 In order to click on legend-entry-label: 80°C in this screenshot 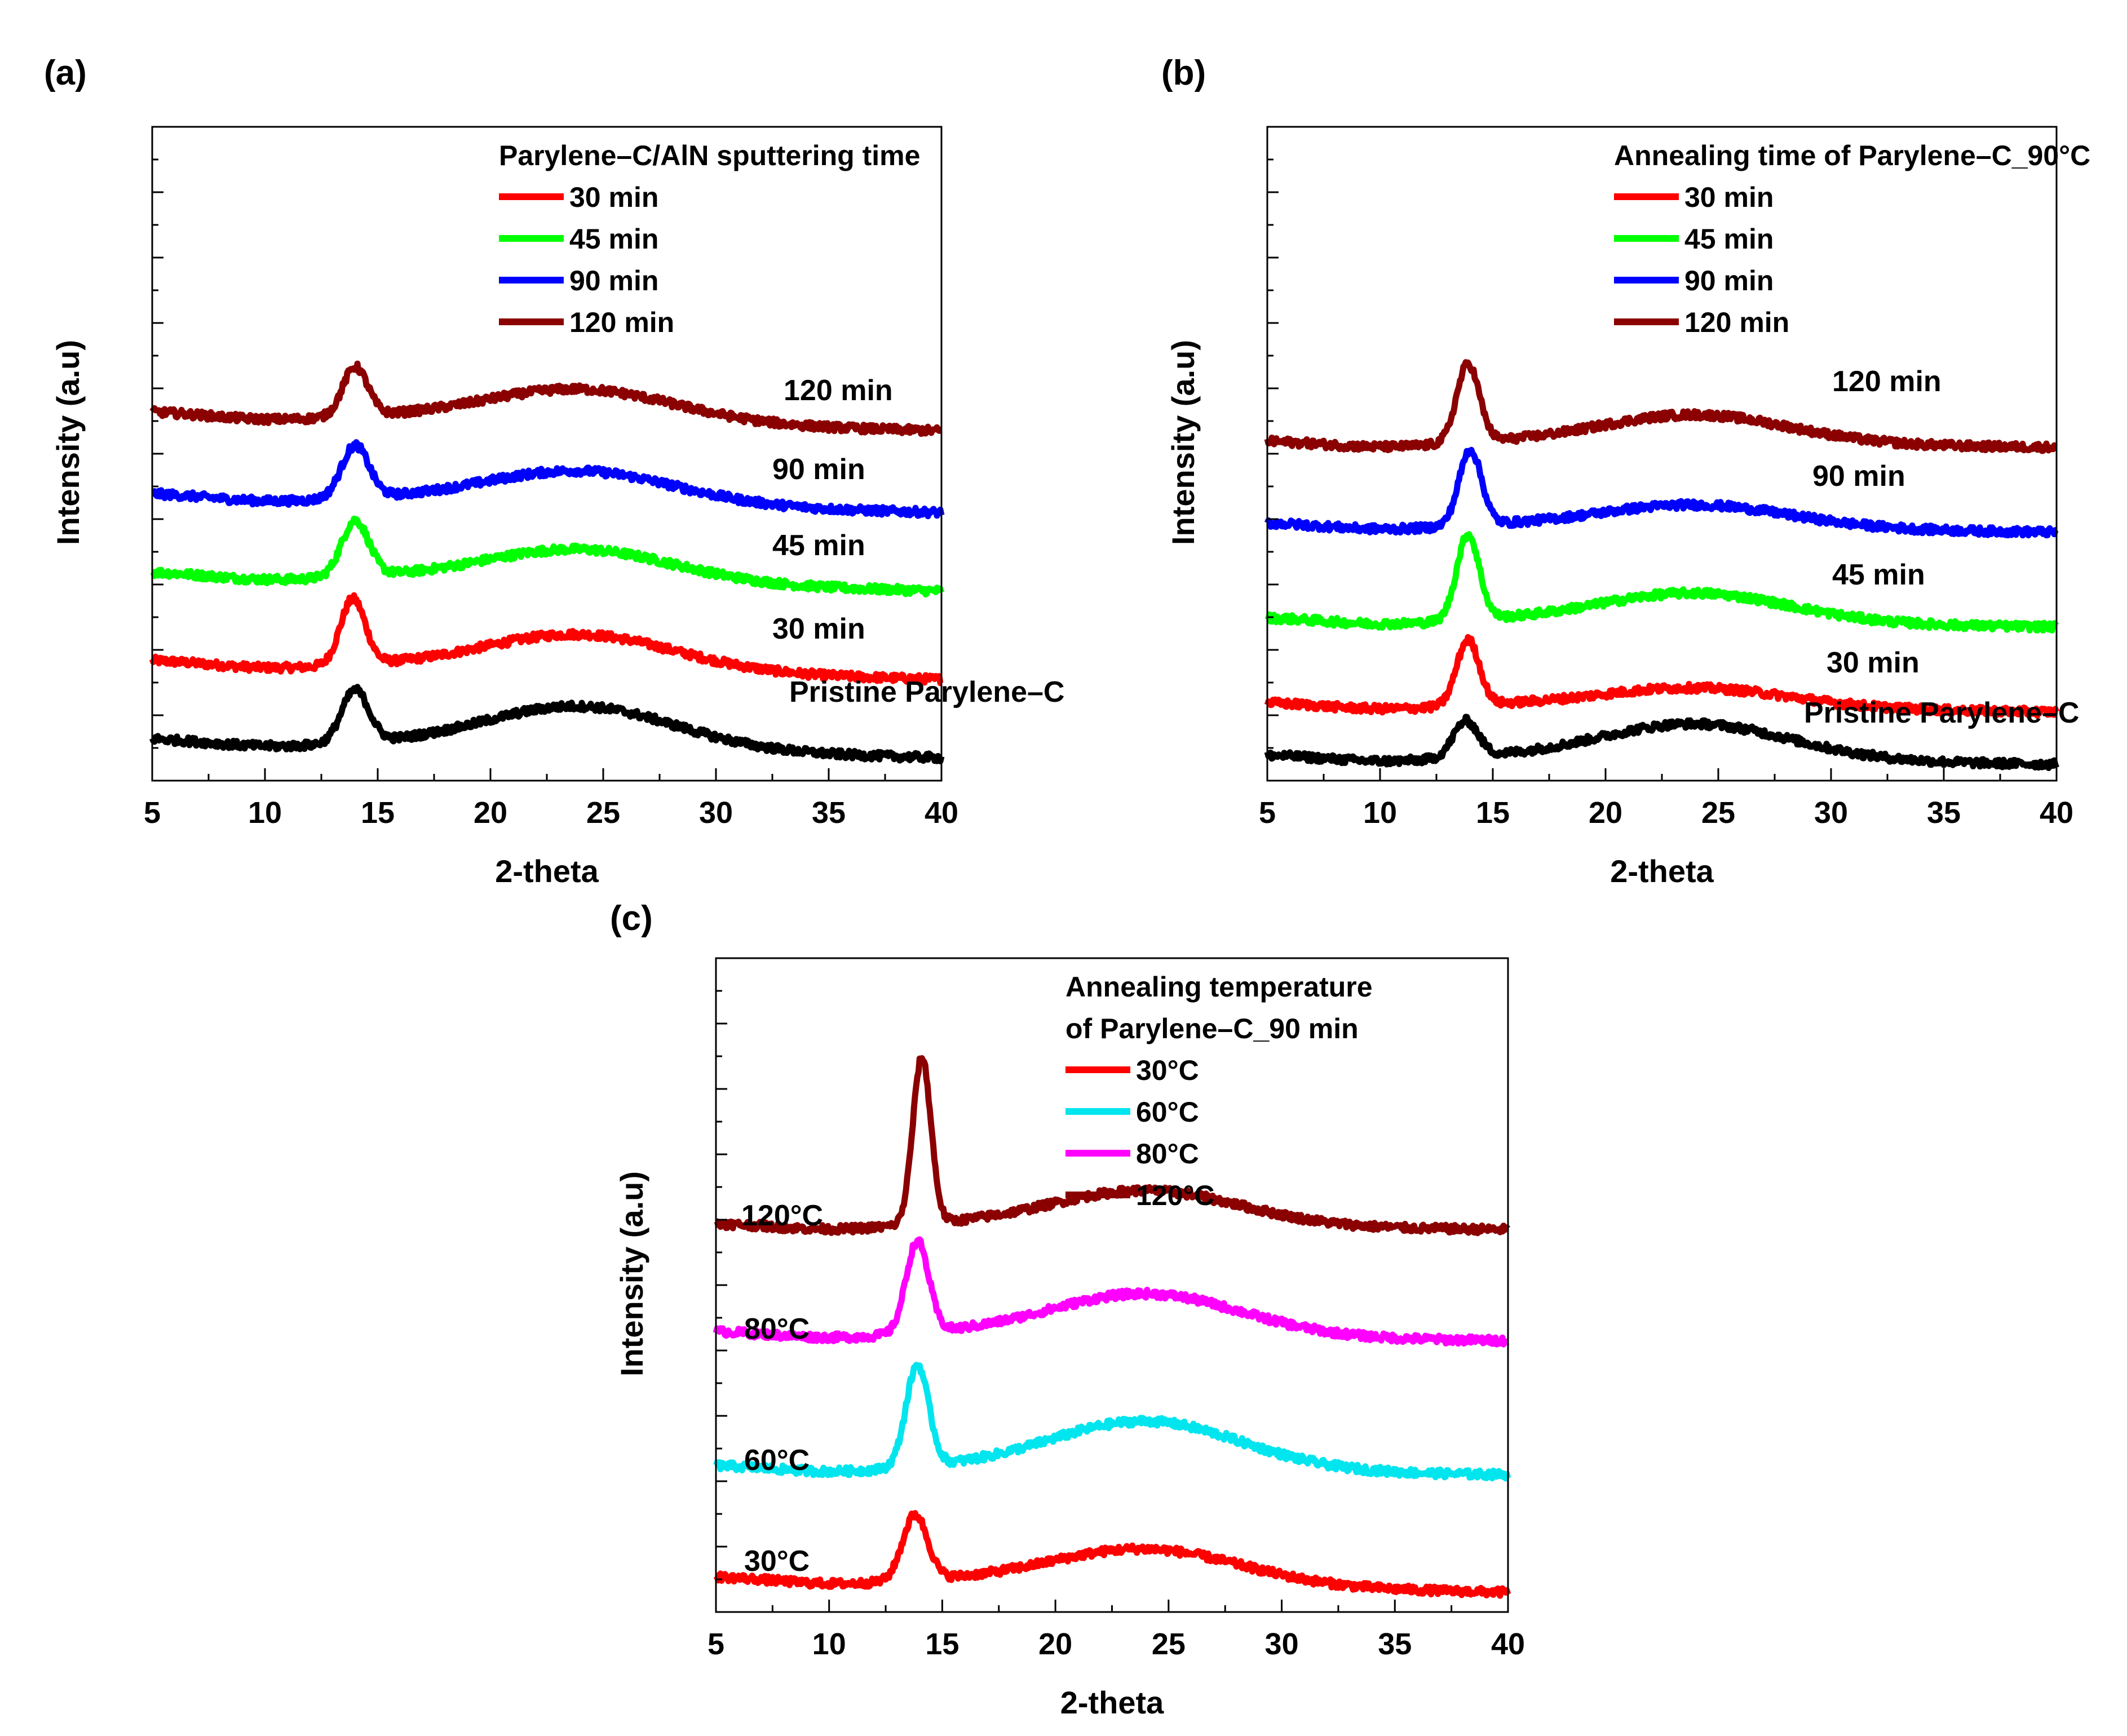, I will do `click(1167, 1154)`.